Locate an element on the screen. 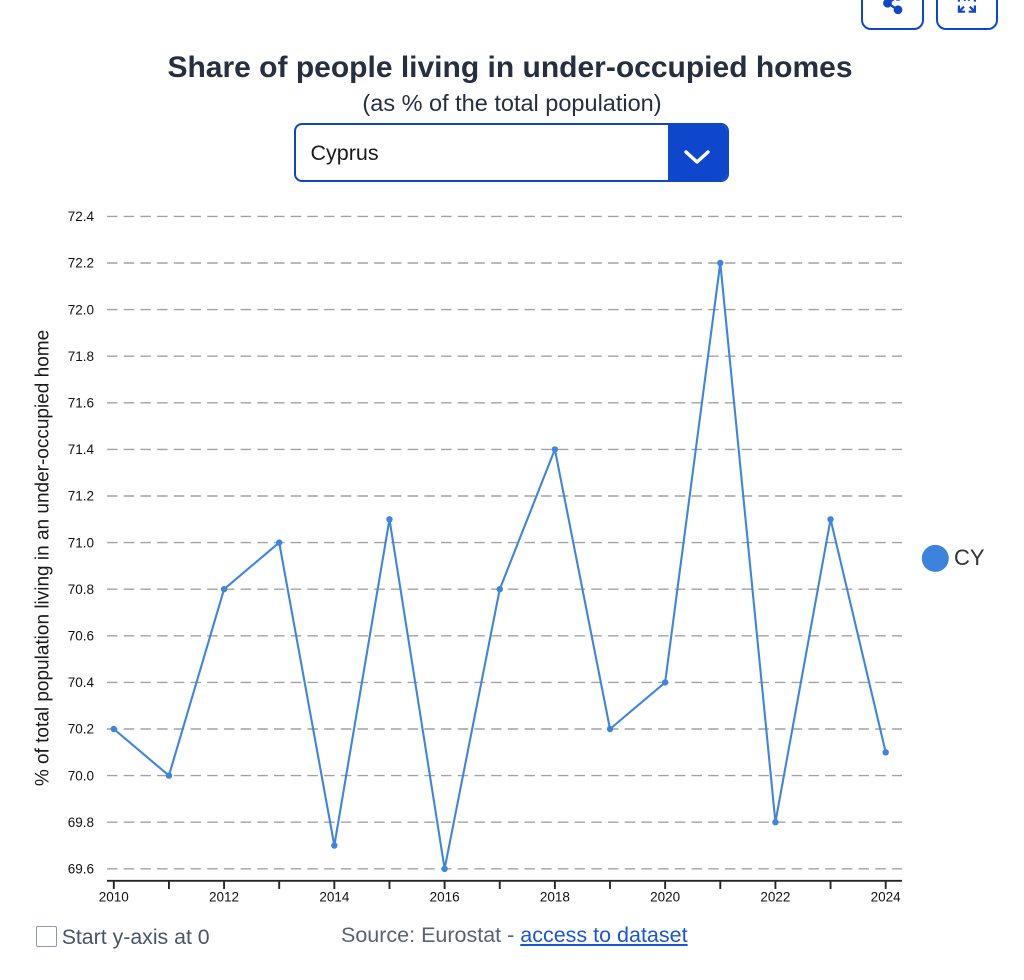  svg-text: 71.4 is located at coordinates (81, 449).